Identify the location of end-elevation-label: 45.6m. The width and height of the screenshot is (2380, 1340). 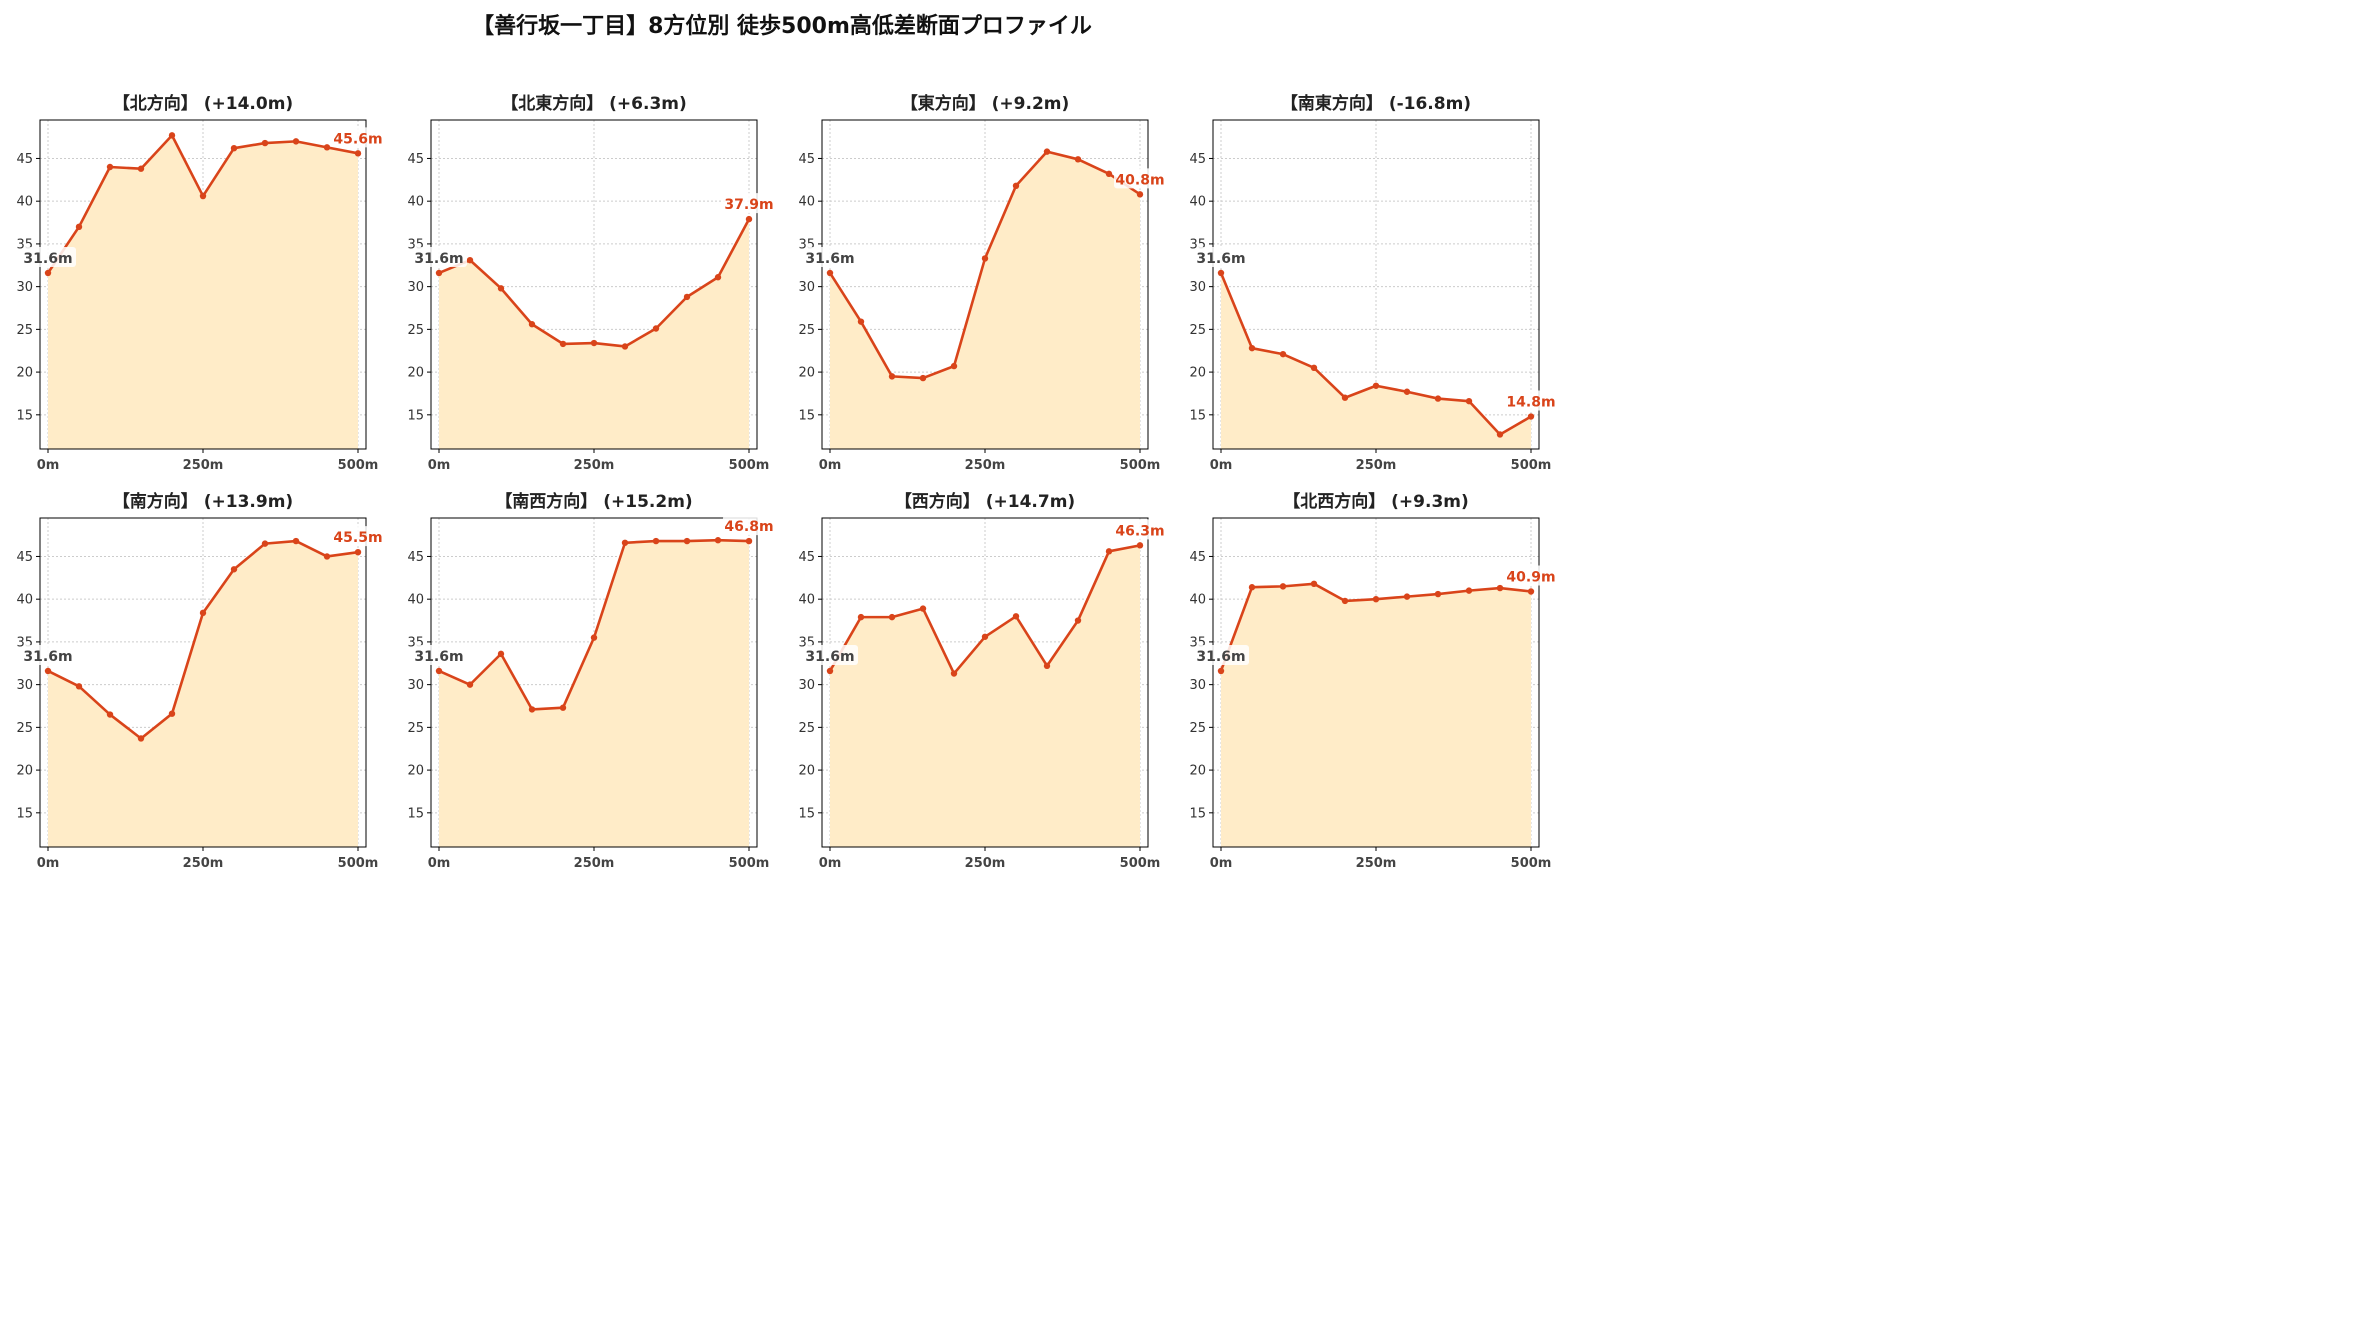
(357, 139).